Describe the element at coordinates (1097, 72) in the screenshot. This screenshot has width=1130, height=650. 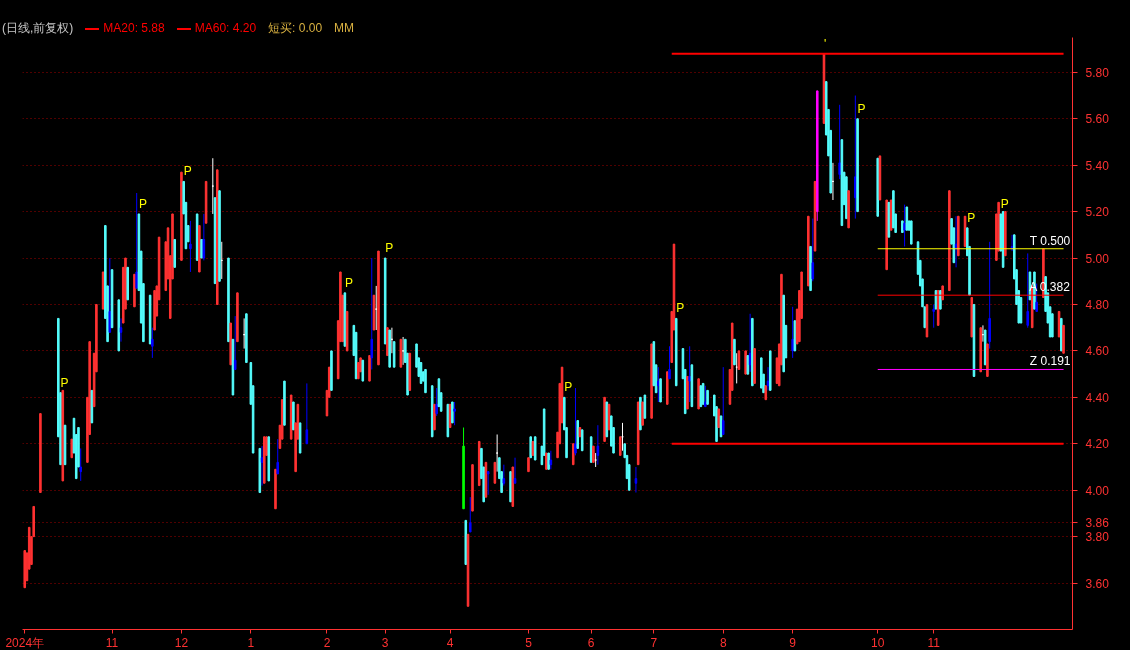
I see `y-tick-label: 5.80` at that location.